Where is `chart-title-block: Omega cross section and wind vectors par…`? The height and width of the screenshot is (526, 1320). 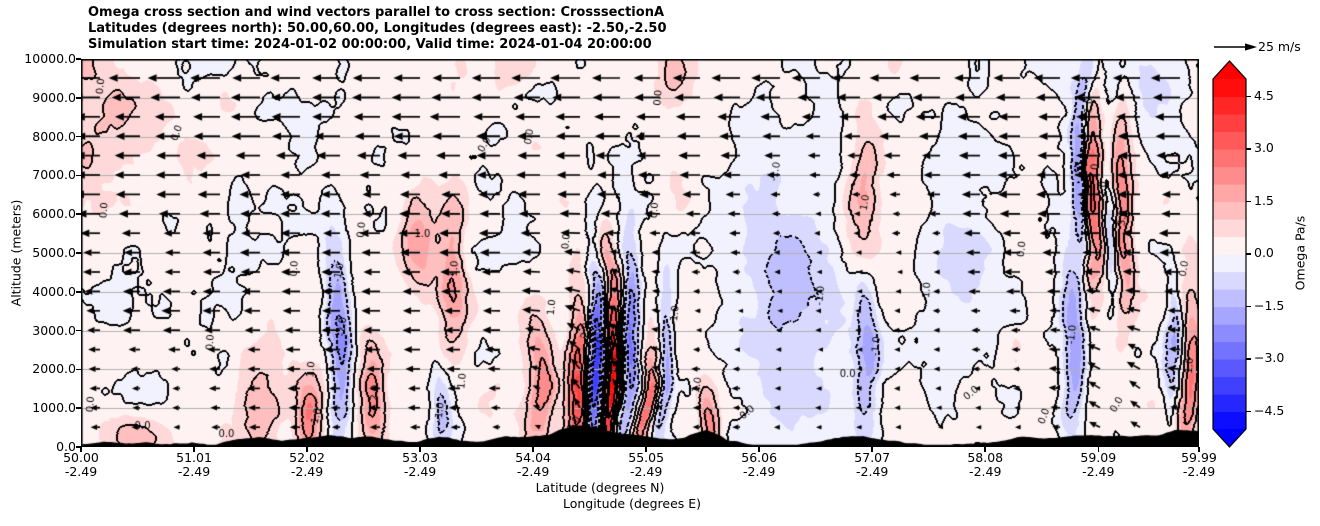 chart-title-block: Omega cross section and wind vectors par… is located at coordinates (377, 29).